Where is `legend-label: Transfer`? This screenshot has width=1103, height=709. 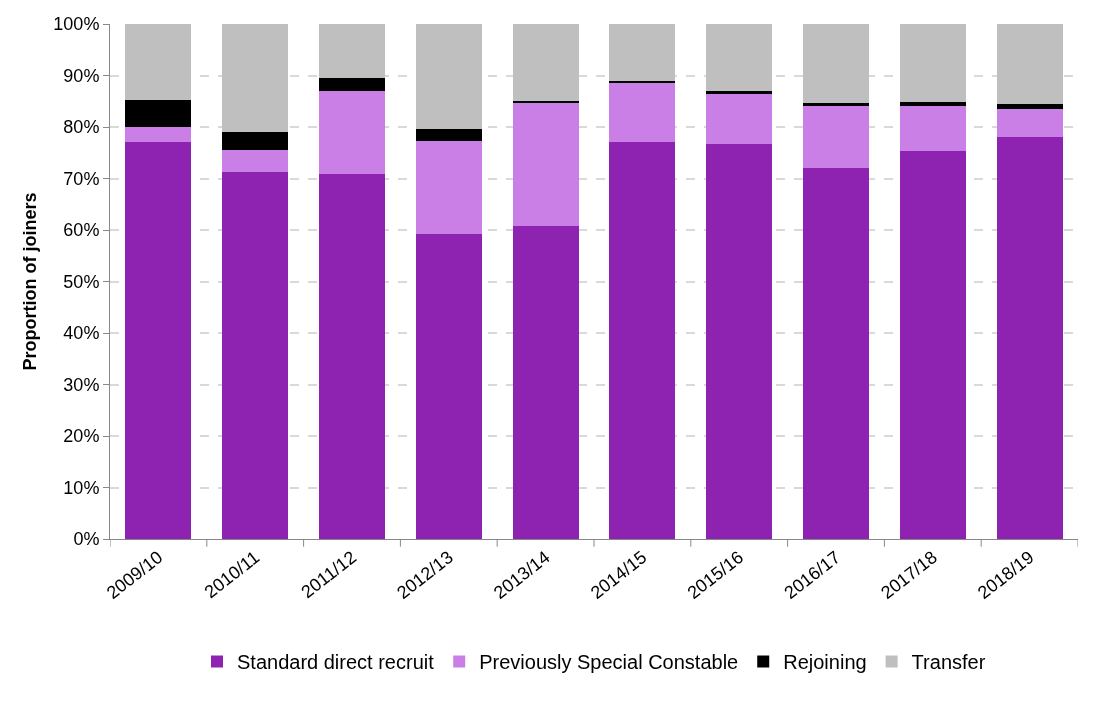
legend-label: Transfer is located at coordinates (948, 662).